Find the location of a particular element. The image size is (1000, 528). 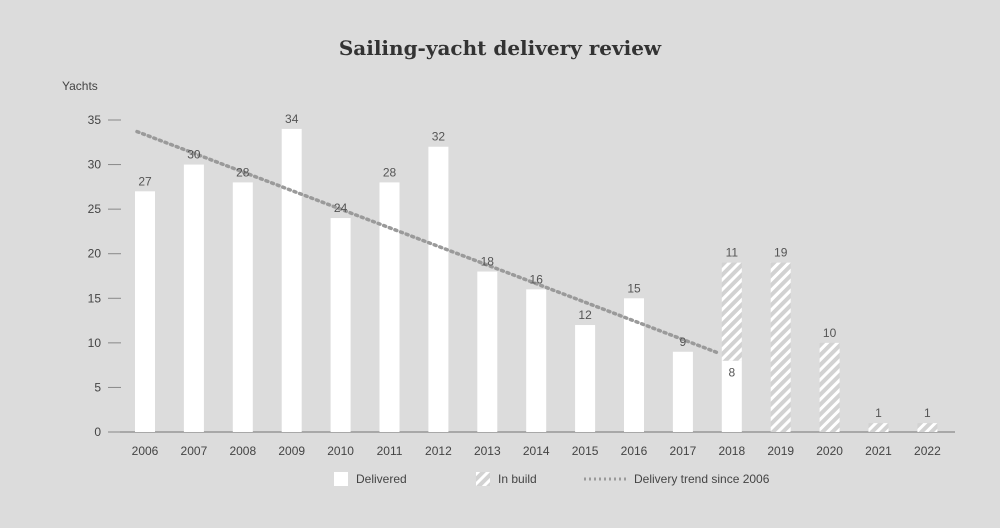

x-tick-label: 2016 is located at coordinates (634, 451).